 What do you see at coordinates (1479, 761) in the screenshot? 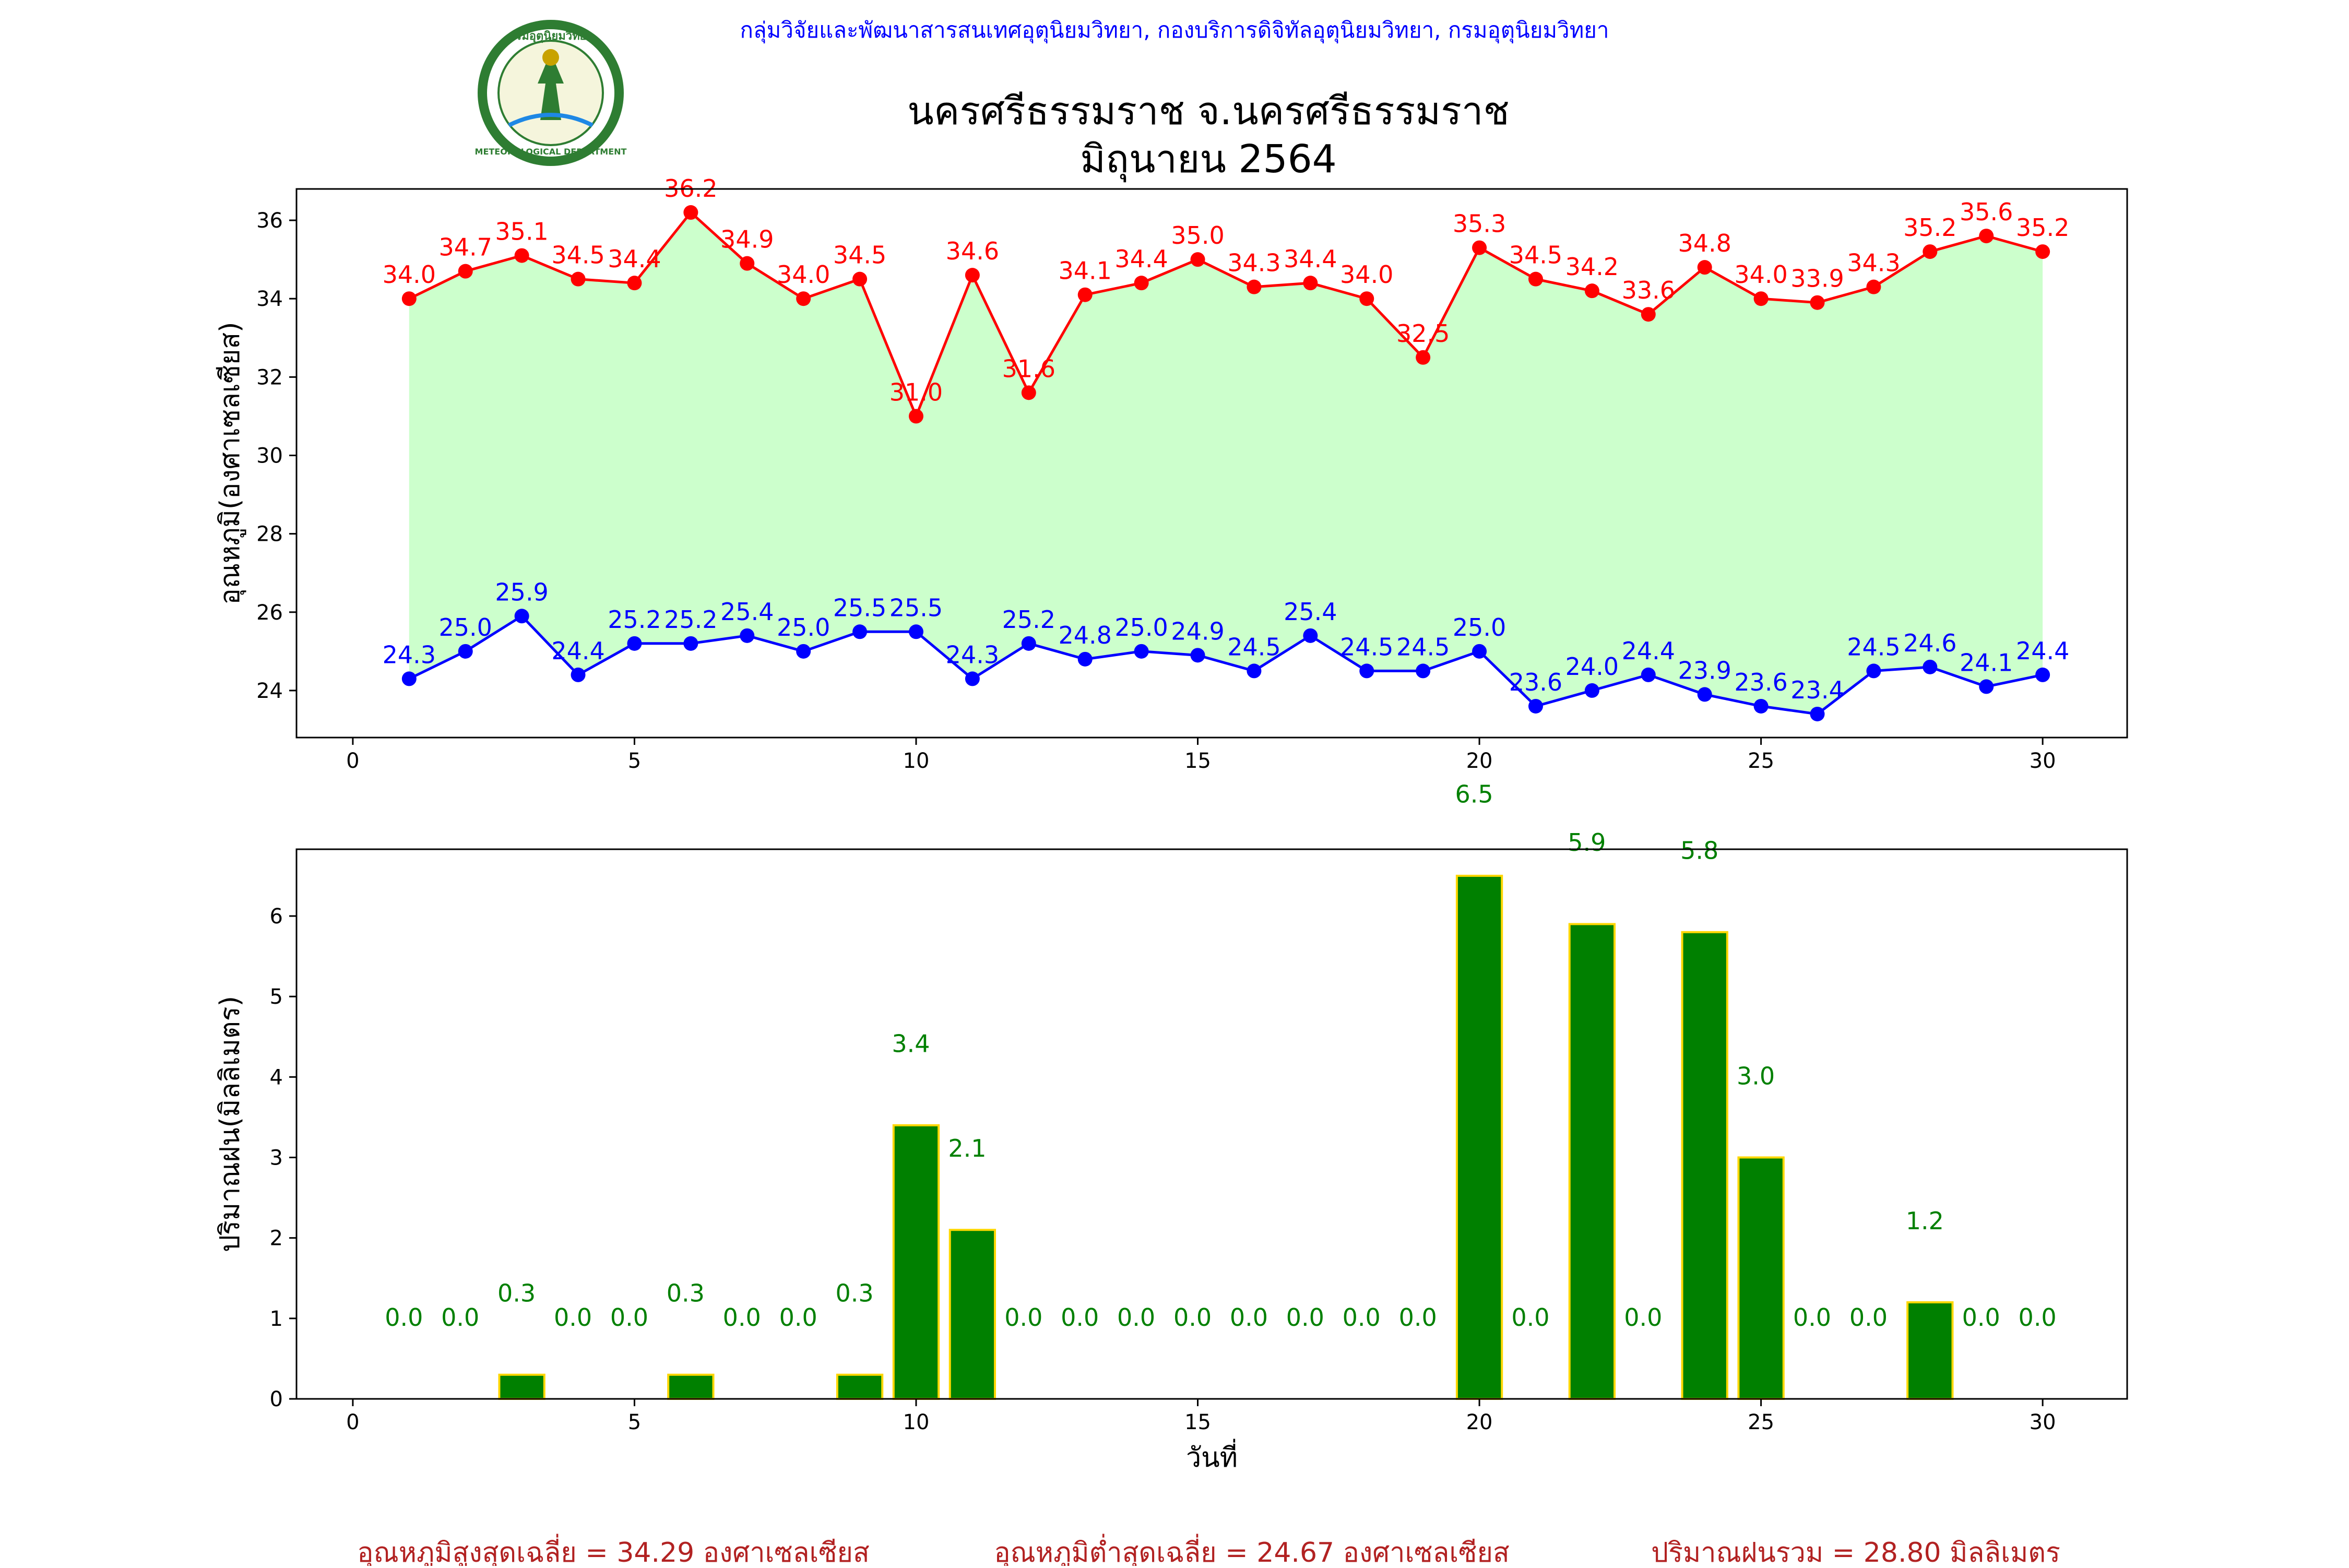
I see `temperature-x-tick-label: 20` at bounding box center [1479, 761].